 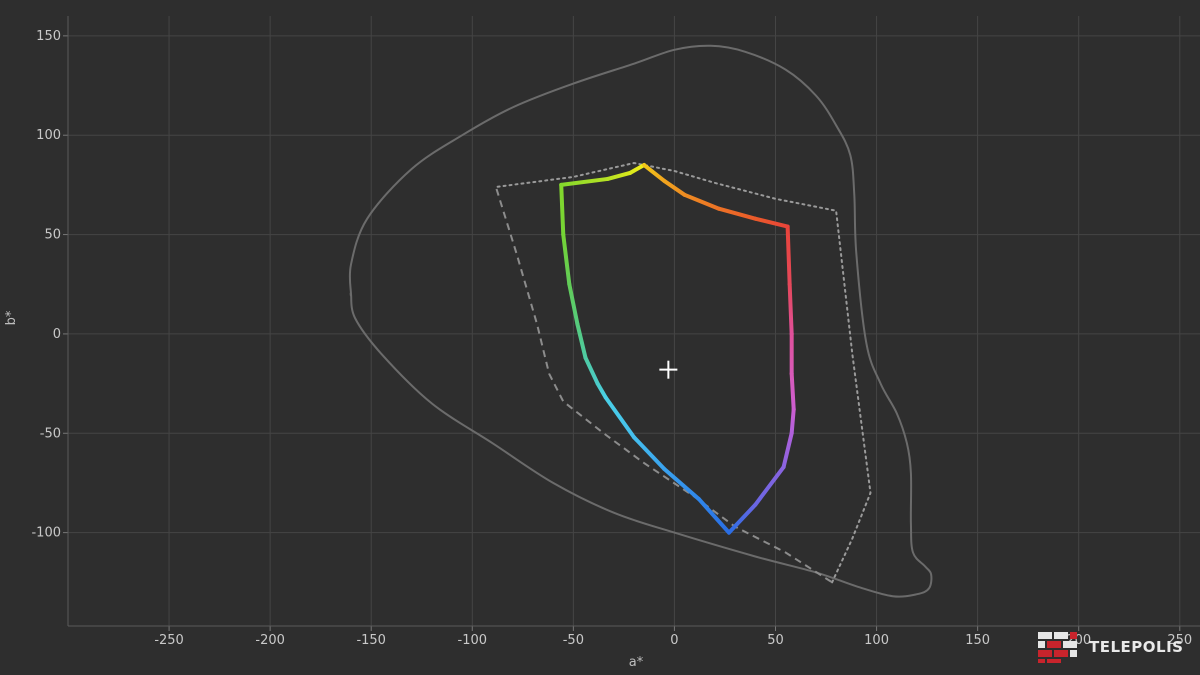 I want to click on y-tick-label: 150, so click(x=48, y=36).